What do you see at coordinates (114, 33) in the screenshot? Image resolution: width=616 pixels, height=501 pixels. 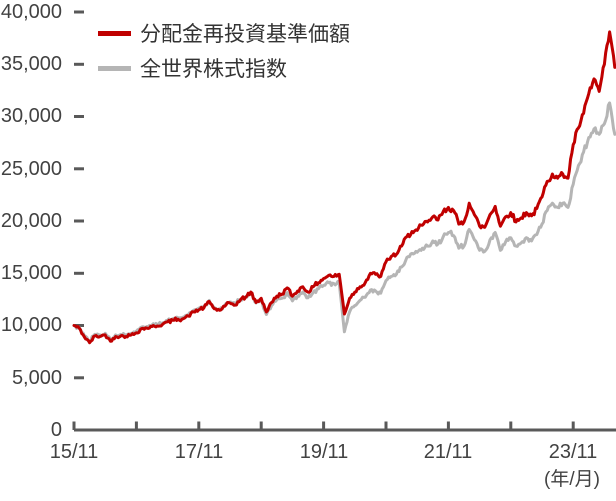 I see `fund-line-swatch` at bounding box center [114, 33].